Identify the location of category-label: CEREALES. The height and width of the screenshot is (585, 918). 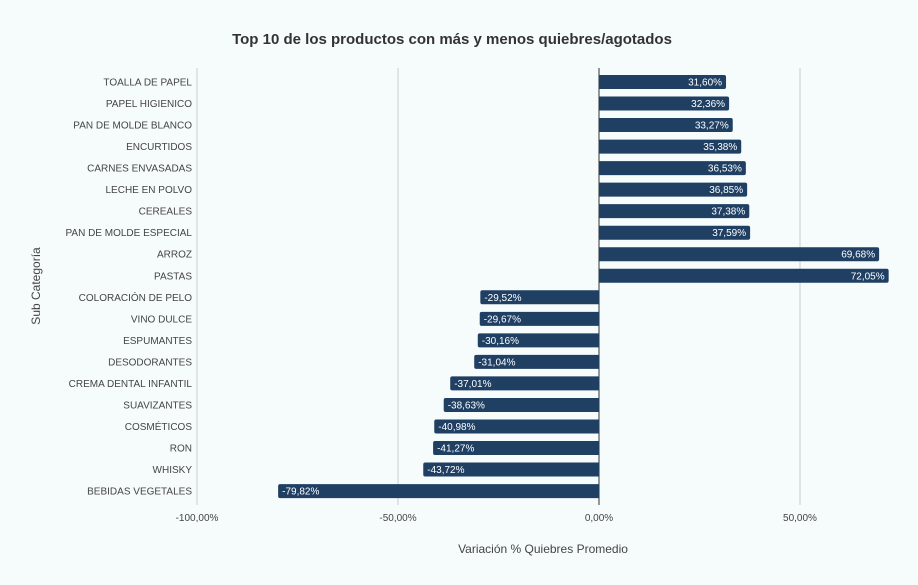
(166, 212).